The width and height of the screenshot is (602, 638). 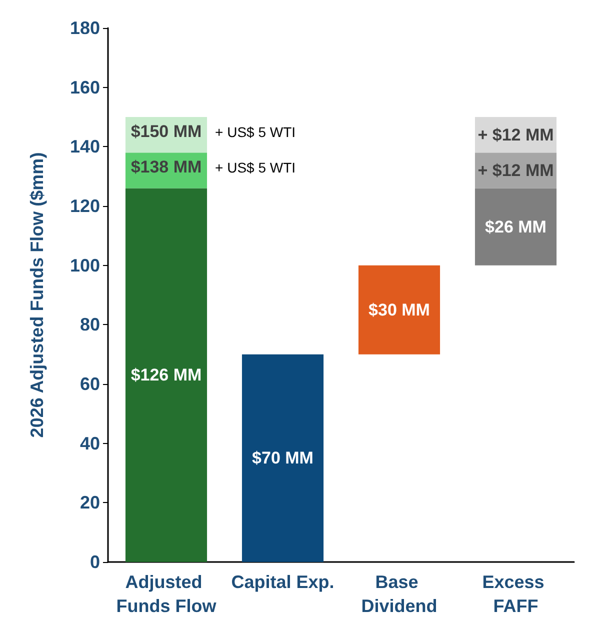 I want to click on data-label: $26 MM, so click(x=515, y=226).